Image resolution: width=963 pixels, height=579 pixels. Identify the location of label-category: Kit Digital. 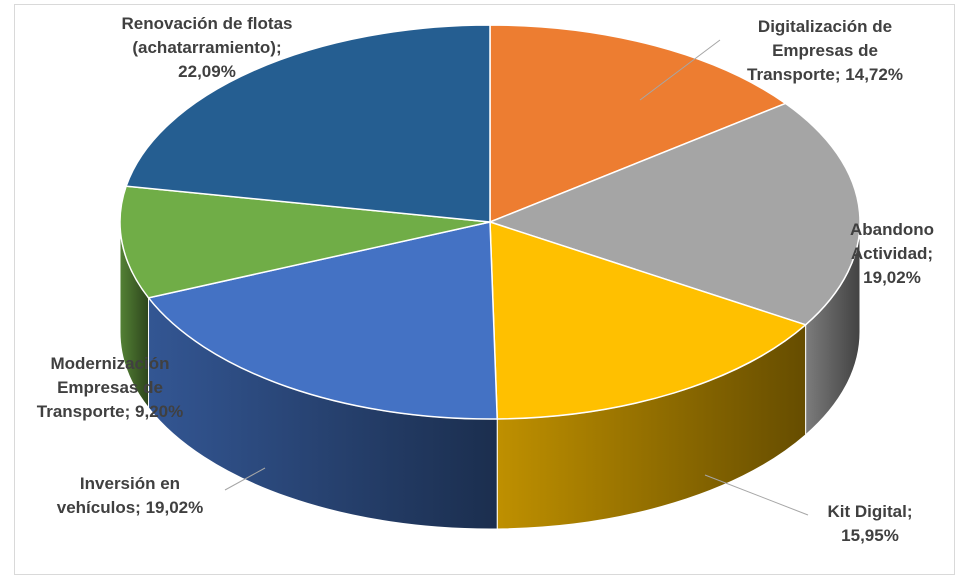
(867, 511).